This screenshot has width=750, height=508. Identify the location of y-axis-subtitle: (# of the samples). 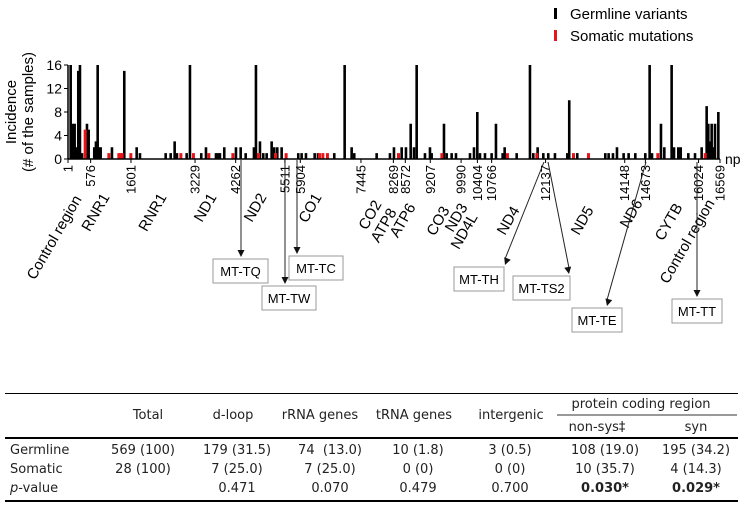
(28, 112).